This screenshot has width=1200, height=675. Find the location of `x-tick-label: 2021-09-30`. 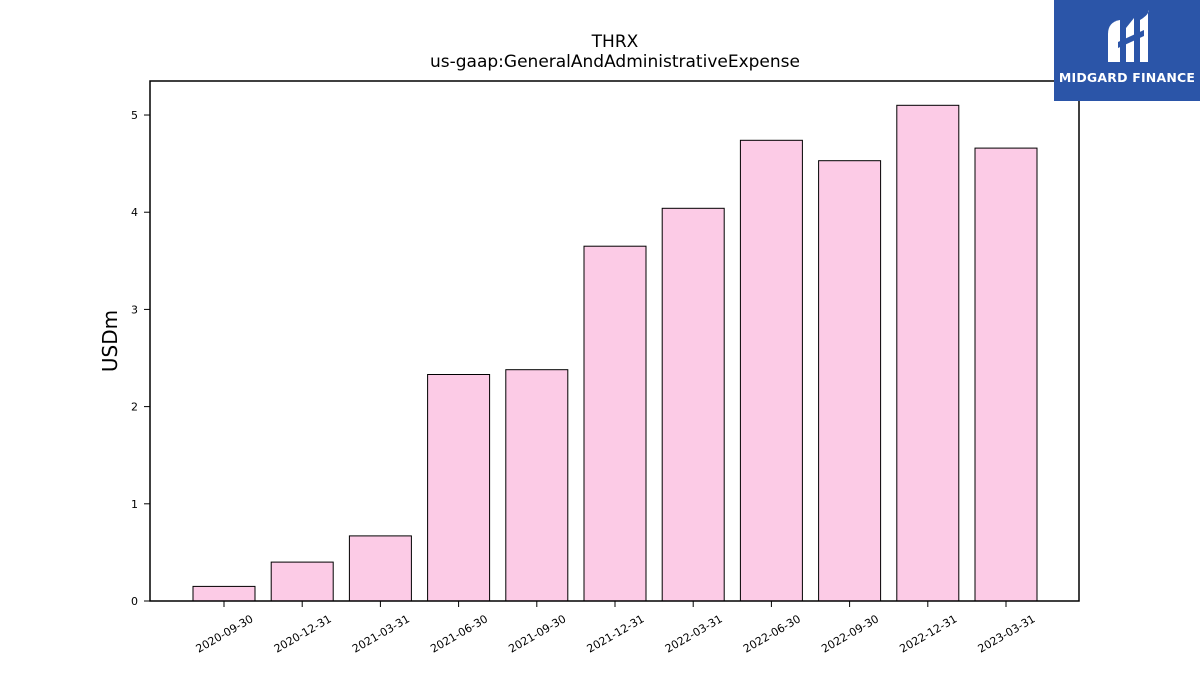

x-tick-label: 2021-09-30 is located at coordinates (537, 633).